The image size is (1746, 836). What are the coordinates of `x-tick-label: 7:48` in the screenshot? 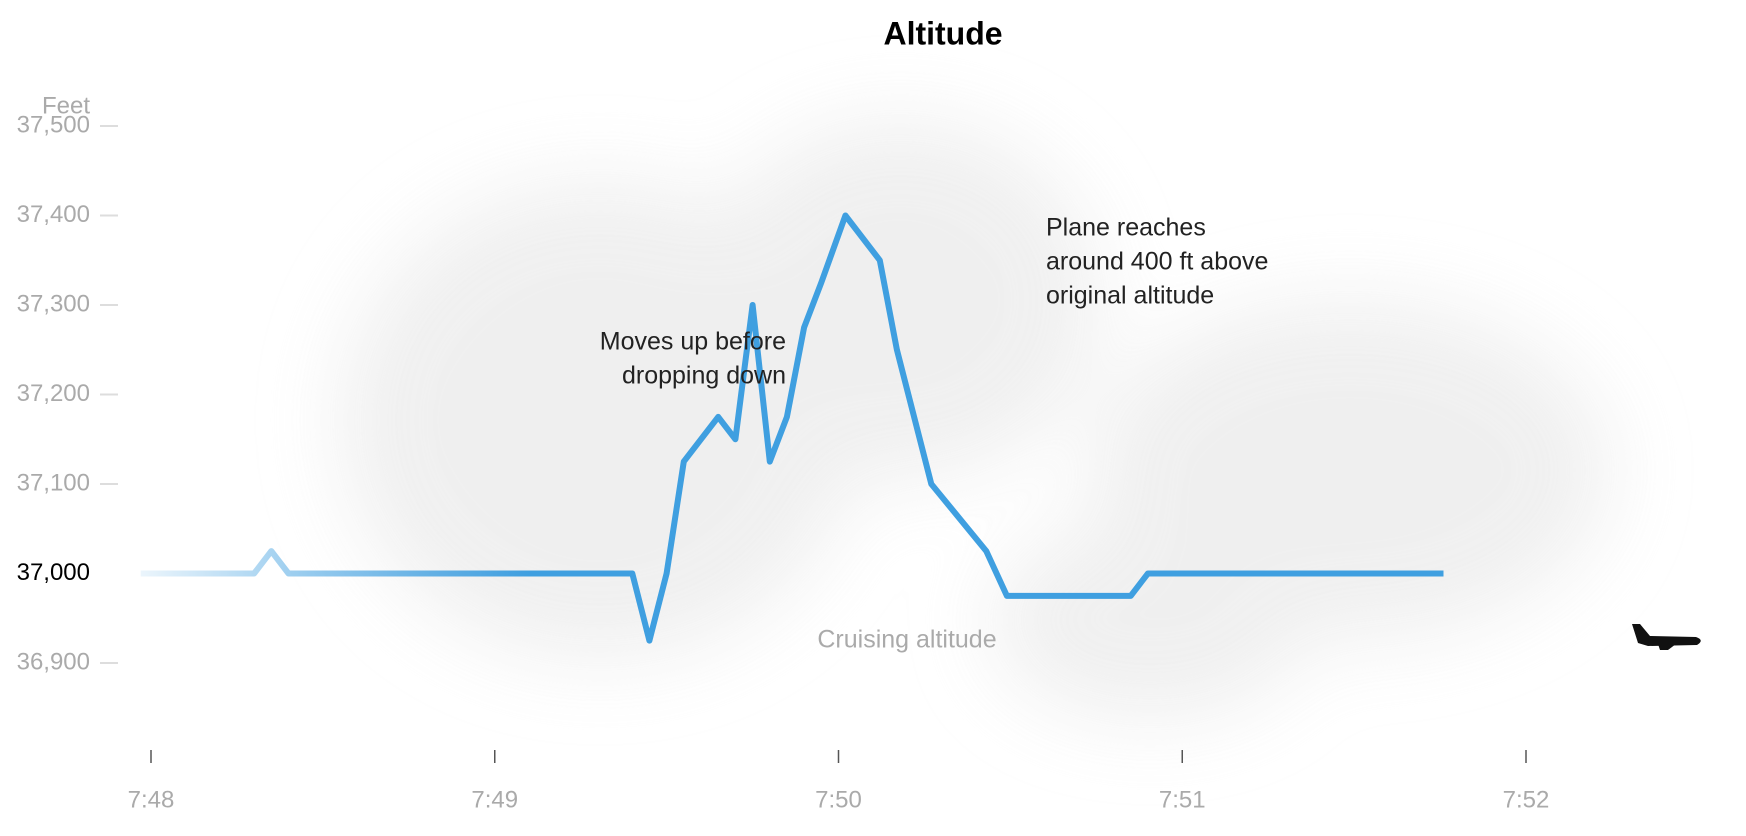 It's located at (151, 799).